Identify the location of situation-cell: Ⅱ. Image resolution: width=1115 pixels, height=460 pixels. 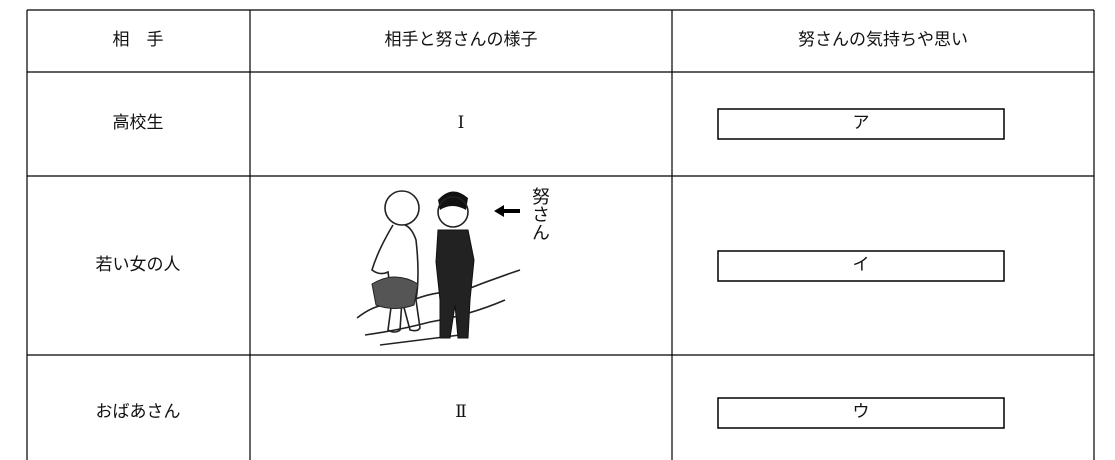
(461, 411).